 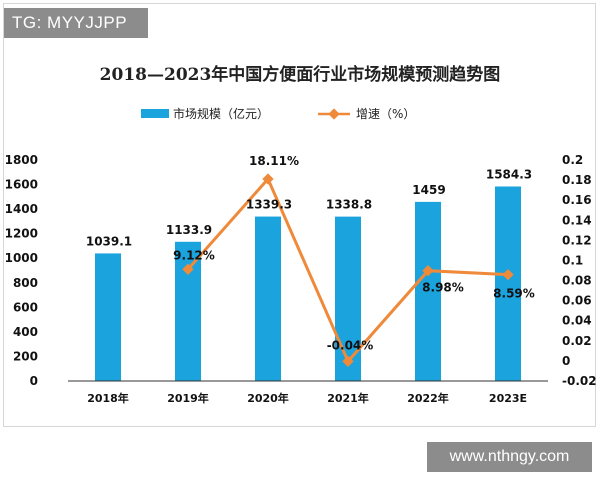 What do you see at coordinates (577, 220) in the screenshot?
I see `right-axis-tick-label: 0.14` at bounding box center [577, 220].